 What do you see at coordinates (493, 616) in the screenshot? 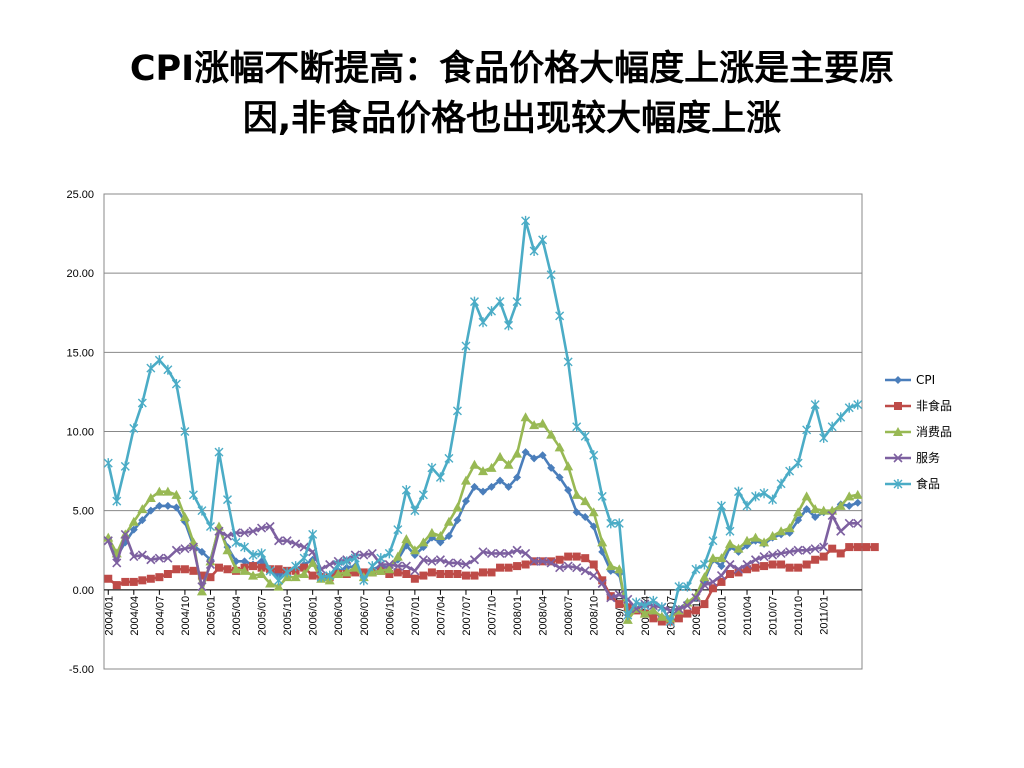
I see `x-tick-label: 2007/10` at bounding box center [493, 616].